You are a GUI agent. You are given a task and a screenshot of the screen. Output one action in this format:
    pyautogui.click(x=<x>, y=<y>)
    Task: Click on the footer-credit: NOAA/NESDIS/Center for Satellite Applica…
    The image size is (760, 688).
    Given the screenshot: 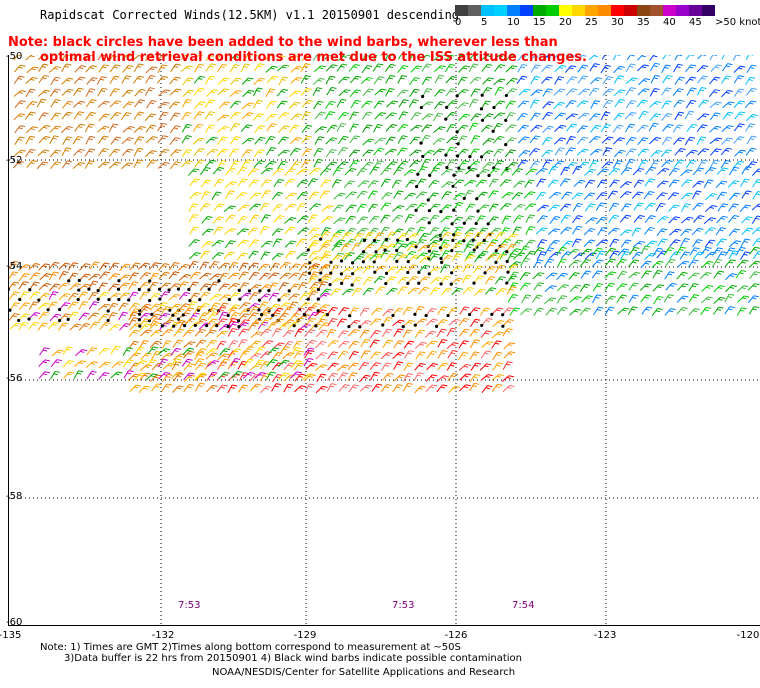 What is the action you would take?
    pyautogui.click(x=364, y=672)
    